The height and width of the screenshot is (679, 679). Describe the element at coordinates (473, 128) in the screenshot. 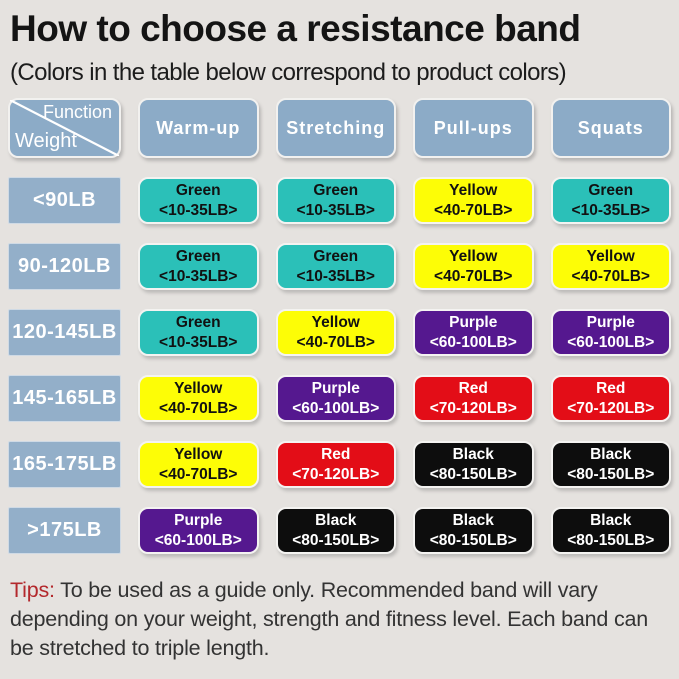

I see `column-header-pull-ups: Pull-ups` at that location.